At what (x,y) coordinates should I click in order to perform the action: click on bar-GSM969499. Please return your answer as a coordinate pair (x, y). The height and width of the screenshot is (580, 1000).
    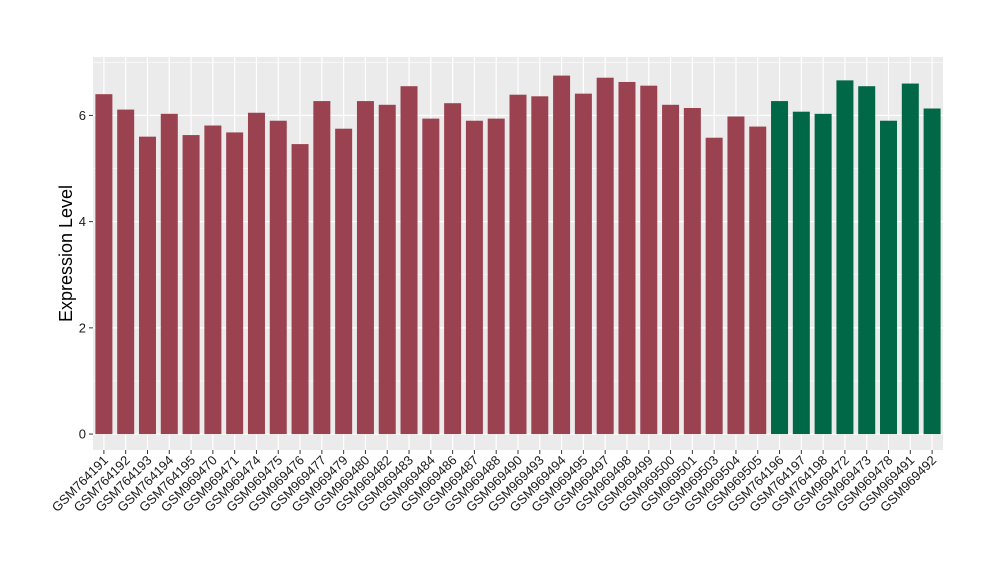
    Looking at the image, I should click on (649, 260).